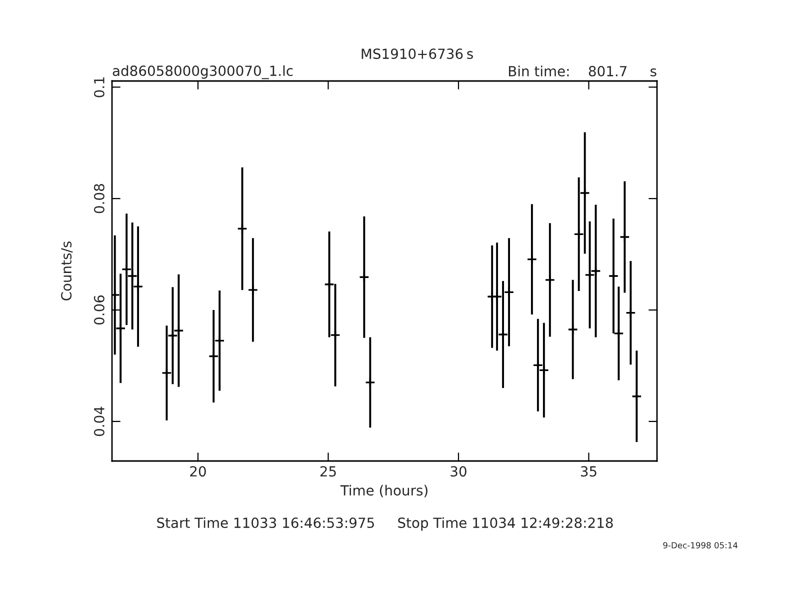 The image size is (790, 596). What do you see at coordinates (99, 310) in the screenshot?
I see `y-tick-label: 0.06` at bounding box center [99, 310].